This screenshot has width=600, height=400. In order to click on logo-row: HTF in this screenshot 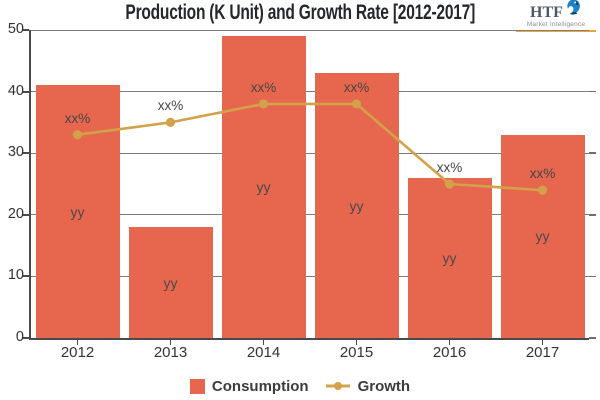, I will do `click(556, 10)`.